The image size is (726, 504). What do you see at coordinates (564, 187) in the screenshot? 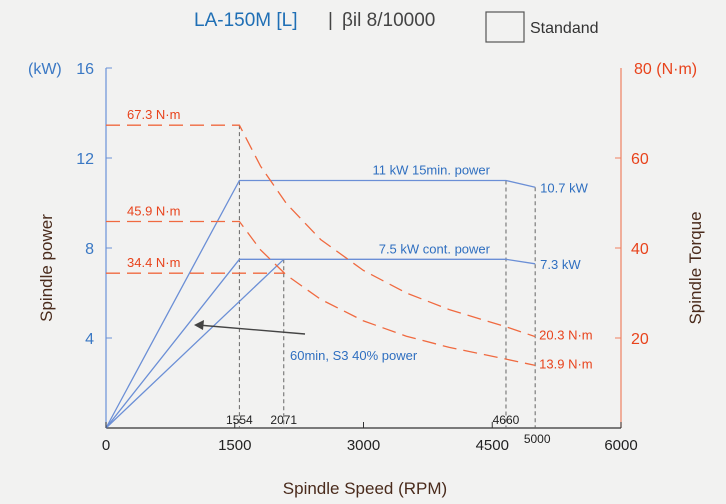
I see `power-end-label: 10.7 kW` at bounding box center [564, 187].